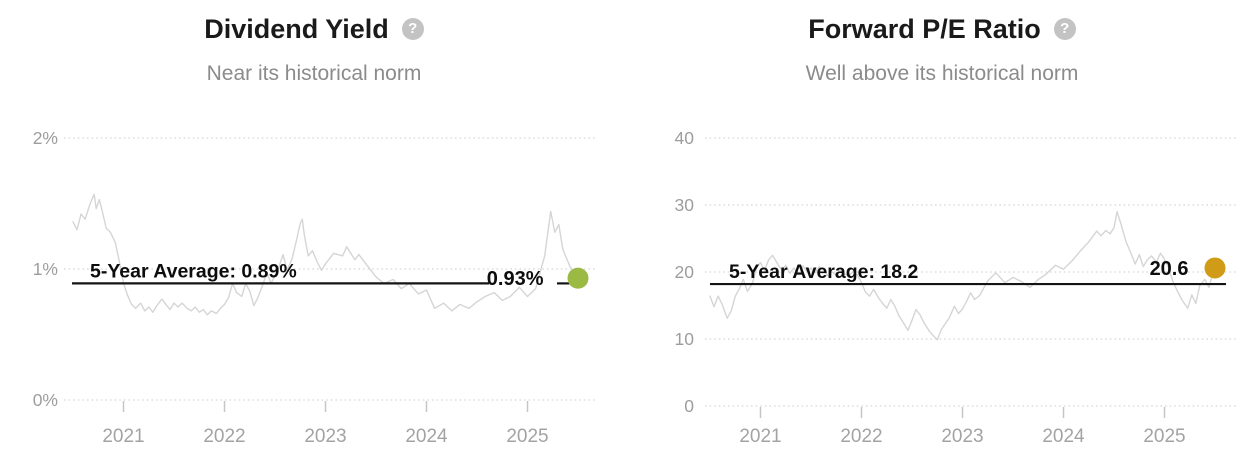 This screenshot has width=1256, height=462. Describe the element at coordinates (515, 279) in the screenshot. I see `current-value-label: 0.93%` at that location.